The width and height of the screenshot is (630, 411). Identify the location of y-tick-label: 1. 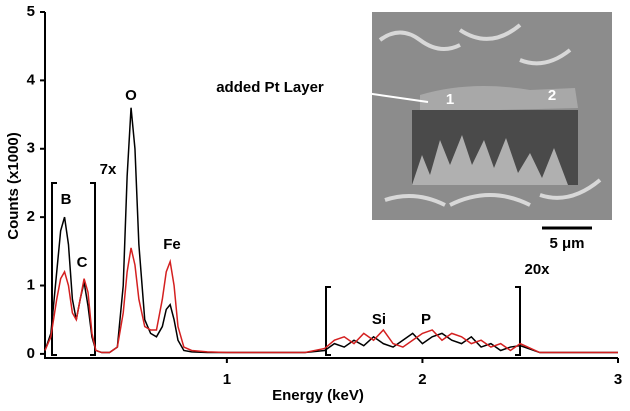
(31, 284).